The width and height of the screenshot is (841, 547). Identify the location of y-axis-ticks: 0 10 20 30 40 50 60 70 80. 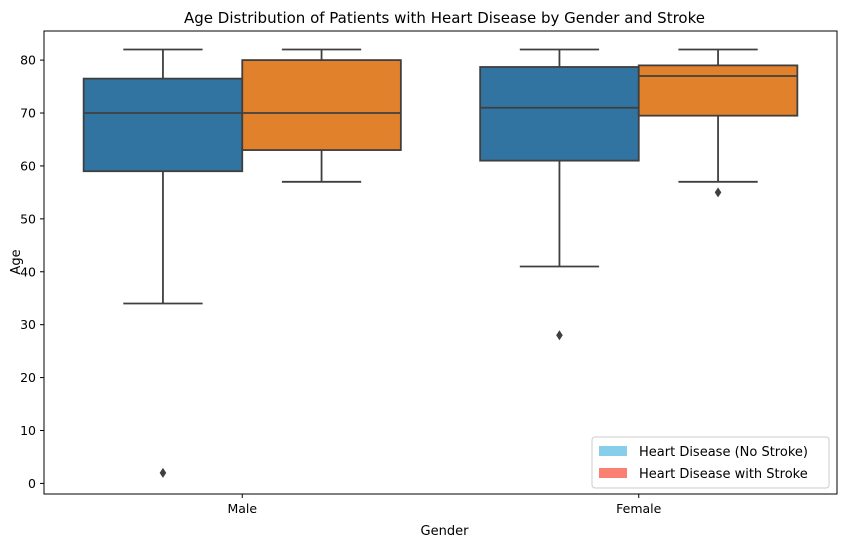
(32, 272).